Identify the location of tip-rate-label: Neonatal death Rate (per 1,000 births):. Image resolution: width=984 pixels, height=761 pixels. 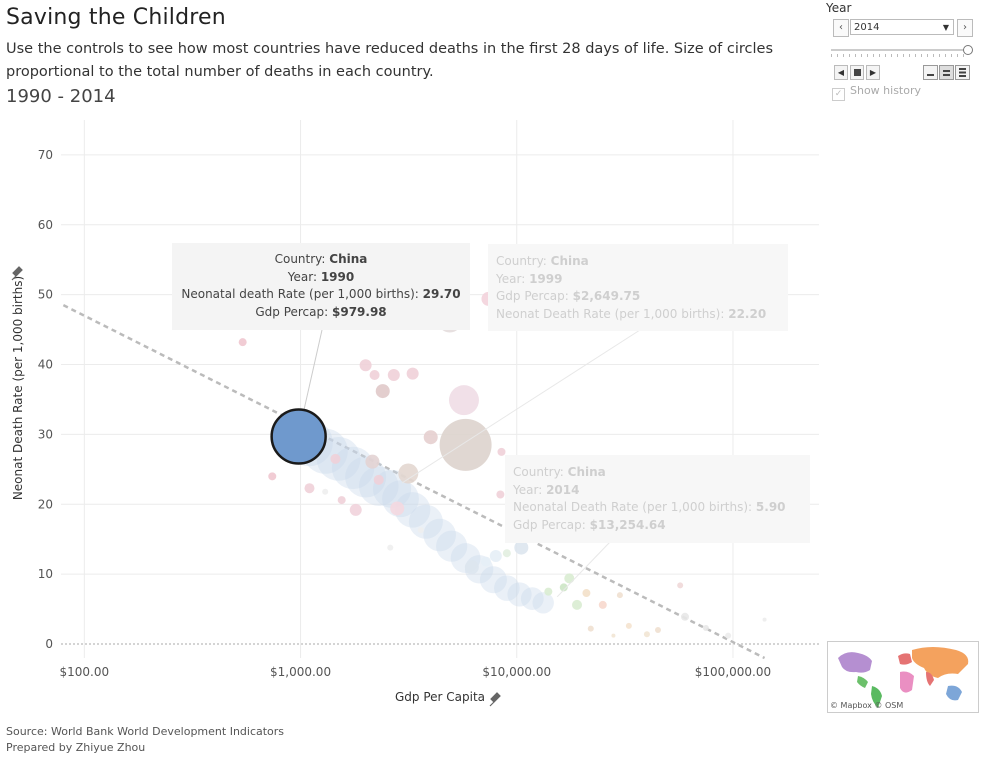
(300, 294).